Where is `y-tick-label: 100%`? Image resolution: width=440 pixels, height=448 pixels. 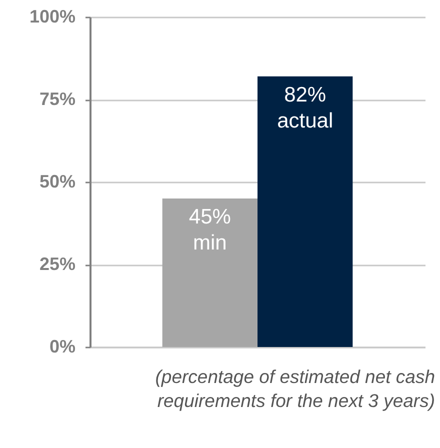 y-tick-label: 100% is located at coordinates (52, 16).